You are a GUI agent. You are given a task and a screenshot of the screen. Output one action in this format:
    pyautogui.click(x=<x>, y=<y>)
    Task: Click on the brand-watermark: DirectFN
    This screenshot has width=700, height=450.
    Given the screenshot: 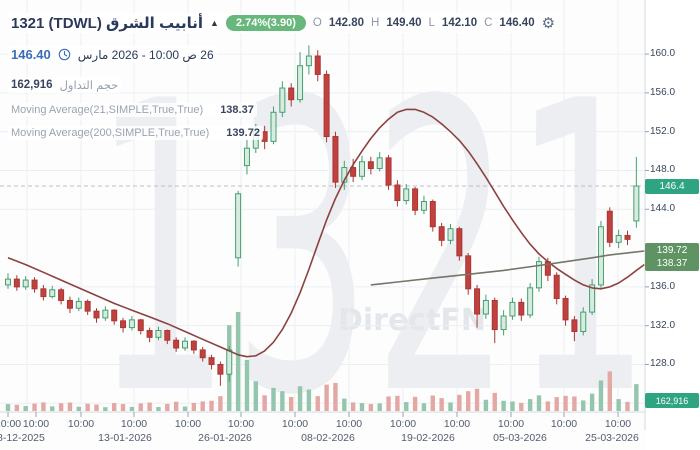 What is the action you would take?
    pyautogui.click(x=412, y=320)
    